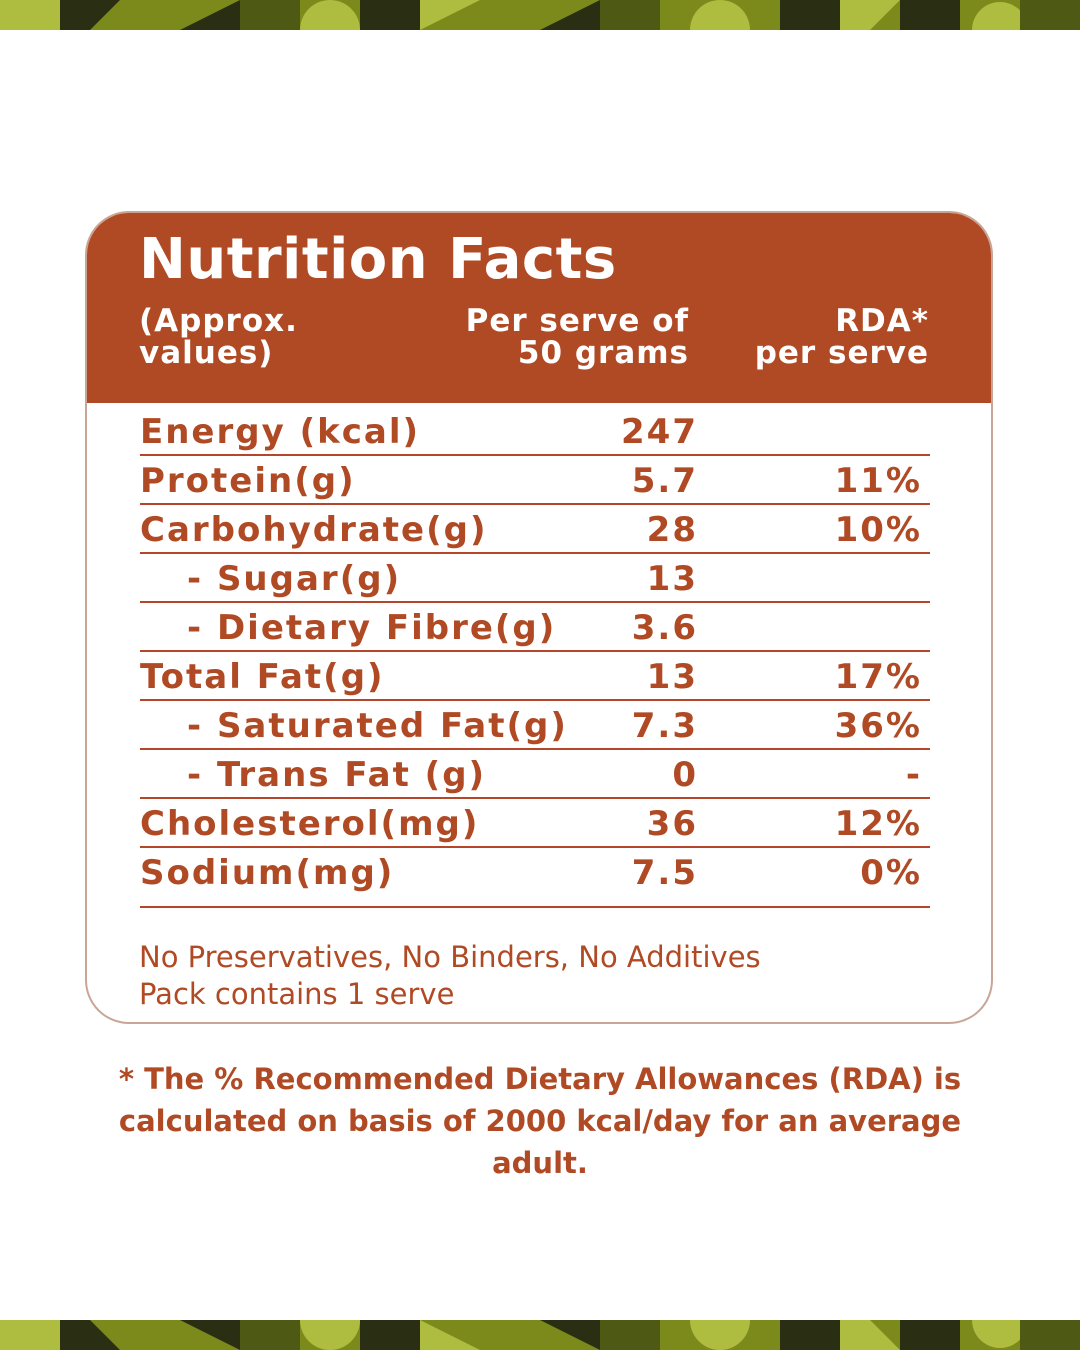 This screenshot has width=1080, height=1350. Describe the element at coordinates (891, 873) in the screenshot. I see `nutrient-rda: 0%` at that location.